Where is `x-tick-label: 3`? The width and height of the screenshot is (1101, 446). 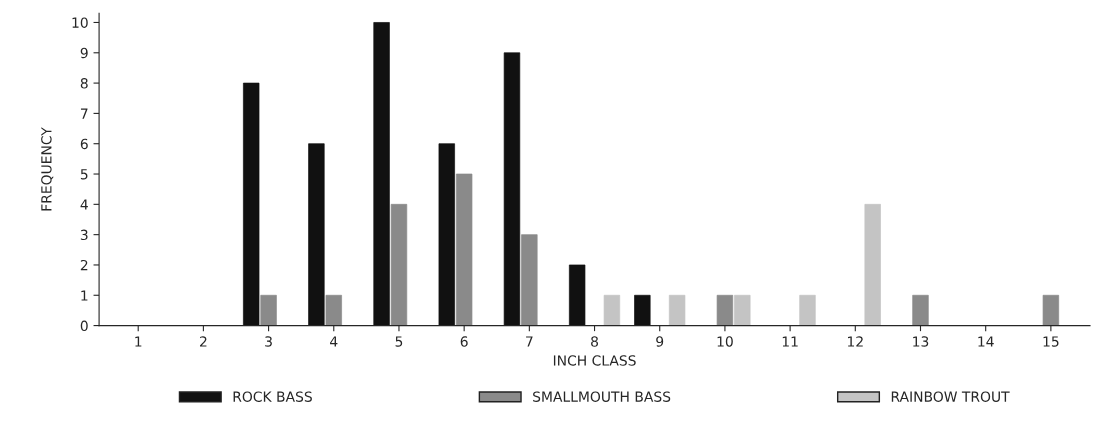
x-tick-label: 3 is located at coordinates (268, 341).